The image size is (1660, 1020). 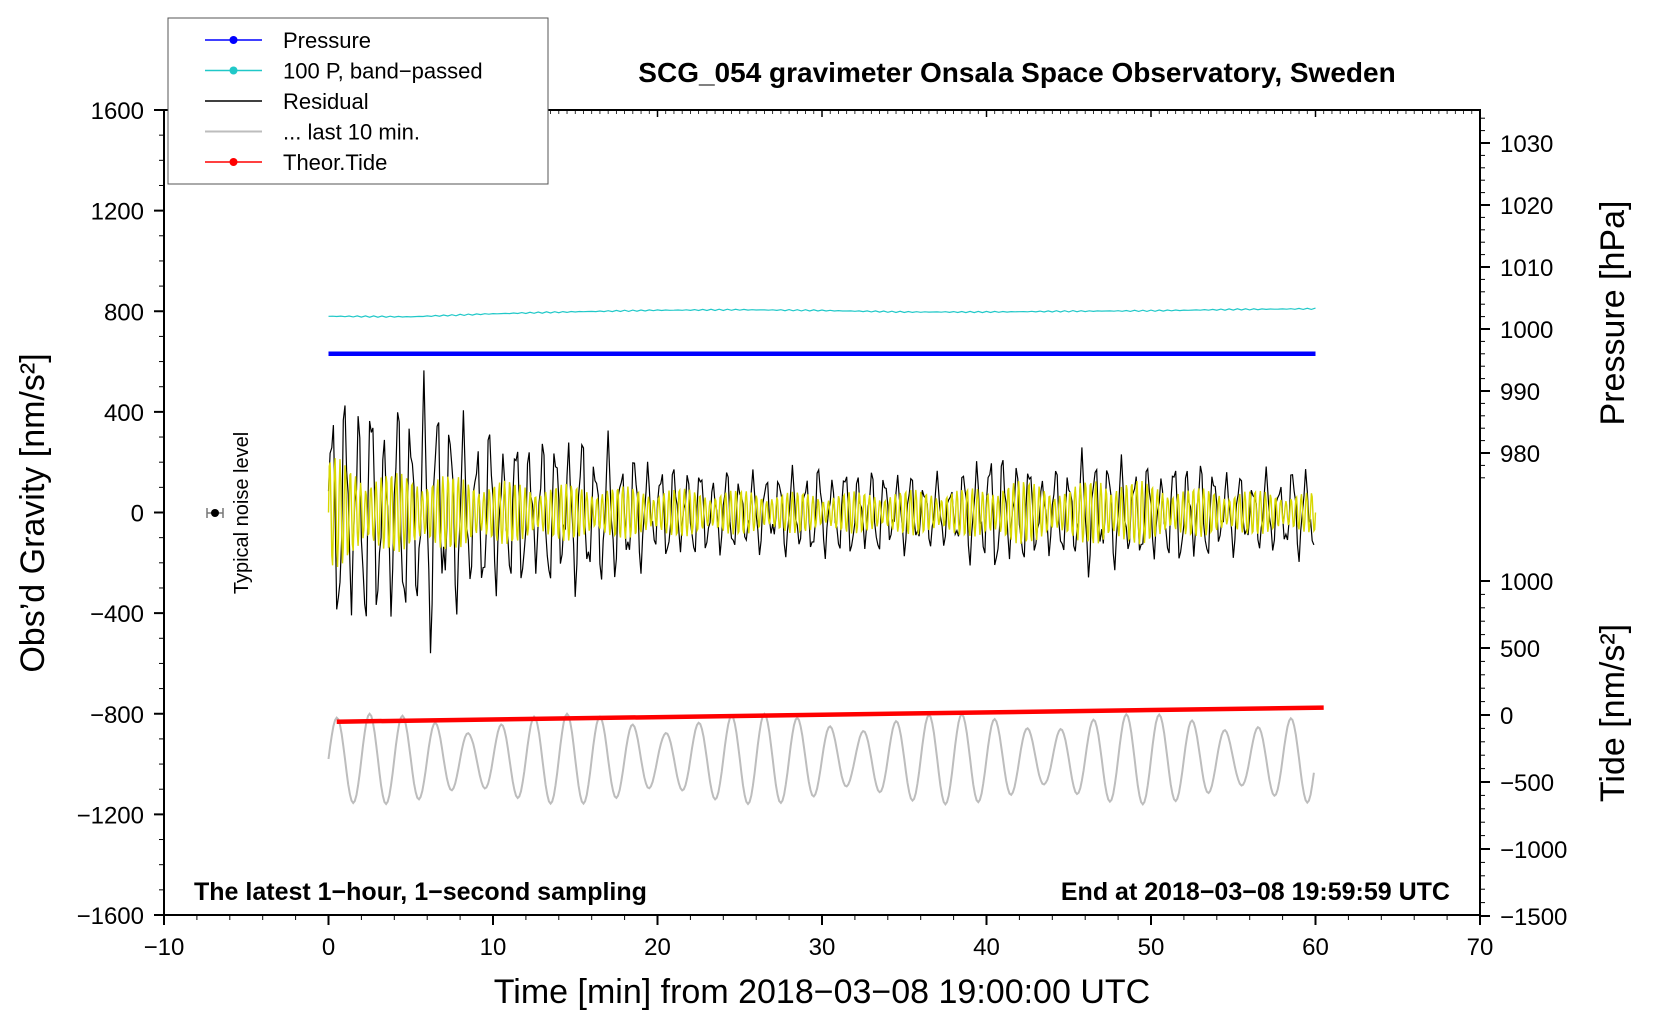 I want to click on series-theoretical-tide, so click(x=830, y=714).